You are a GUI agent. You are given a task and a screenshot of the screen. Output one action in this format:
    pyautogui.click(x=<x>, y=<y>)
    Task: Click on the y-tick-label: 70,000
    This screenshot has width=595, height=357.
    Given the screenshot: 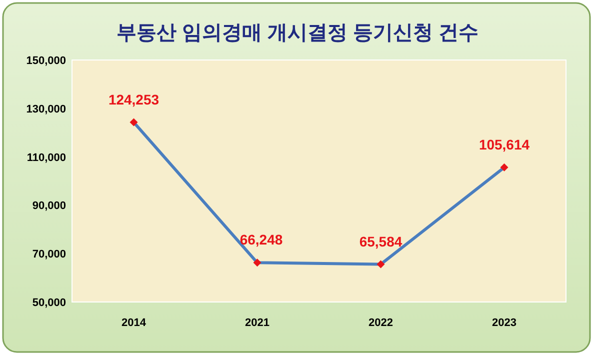 What is the action you would take?
    pyautogui.click(x=49, y=254)
    